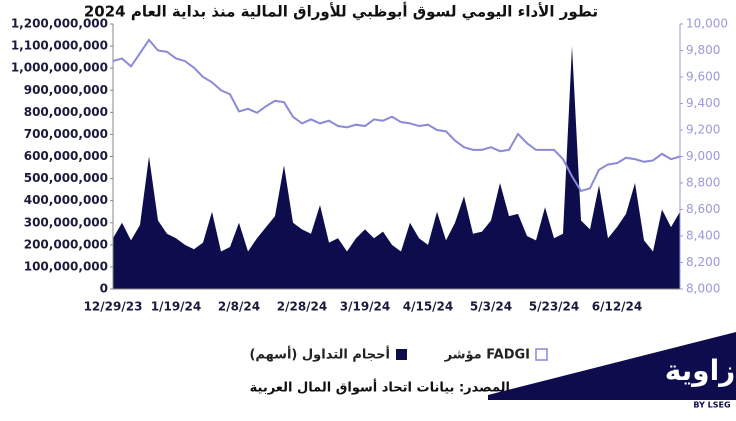 The image size is (736, 421). What do you see at coordinates (703, 262) in the screenshot?
I see `y2-tick-label: 8,200` at bounding box center [703, 262].